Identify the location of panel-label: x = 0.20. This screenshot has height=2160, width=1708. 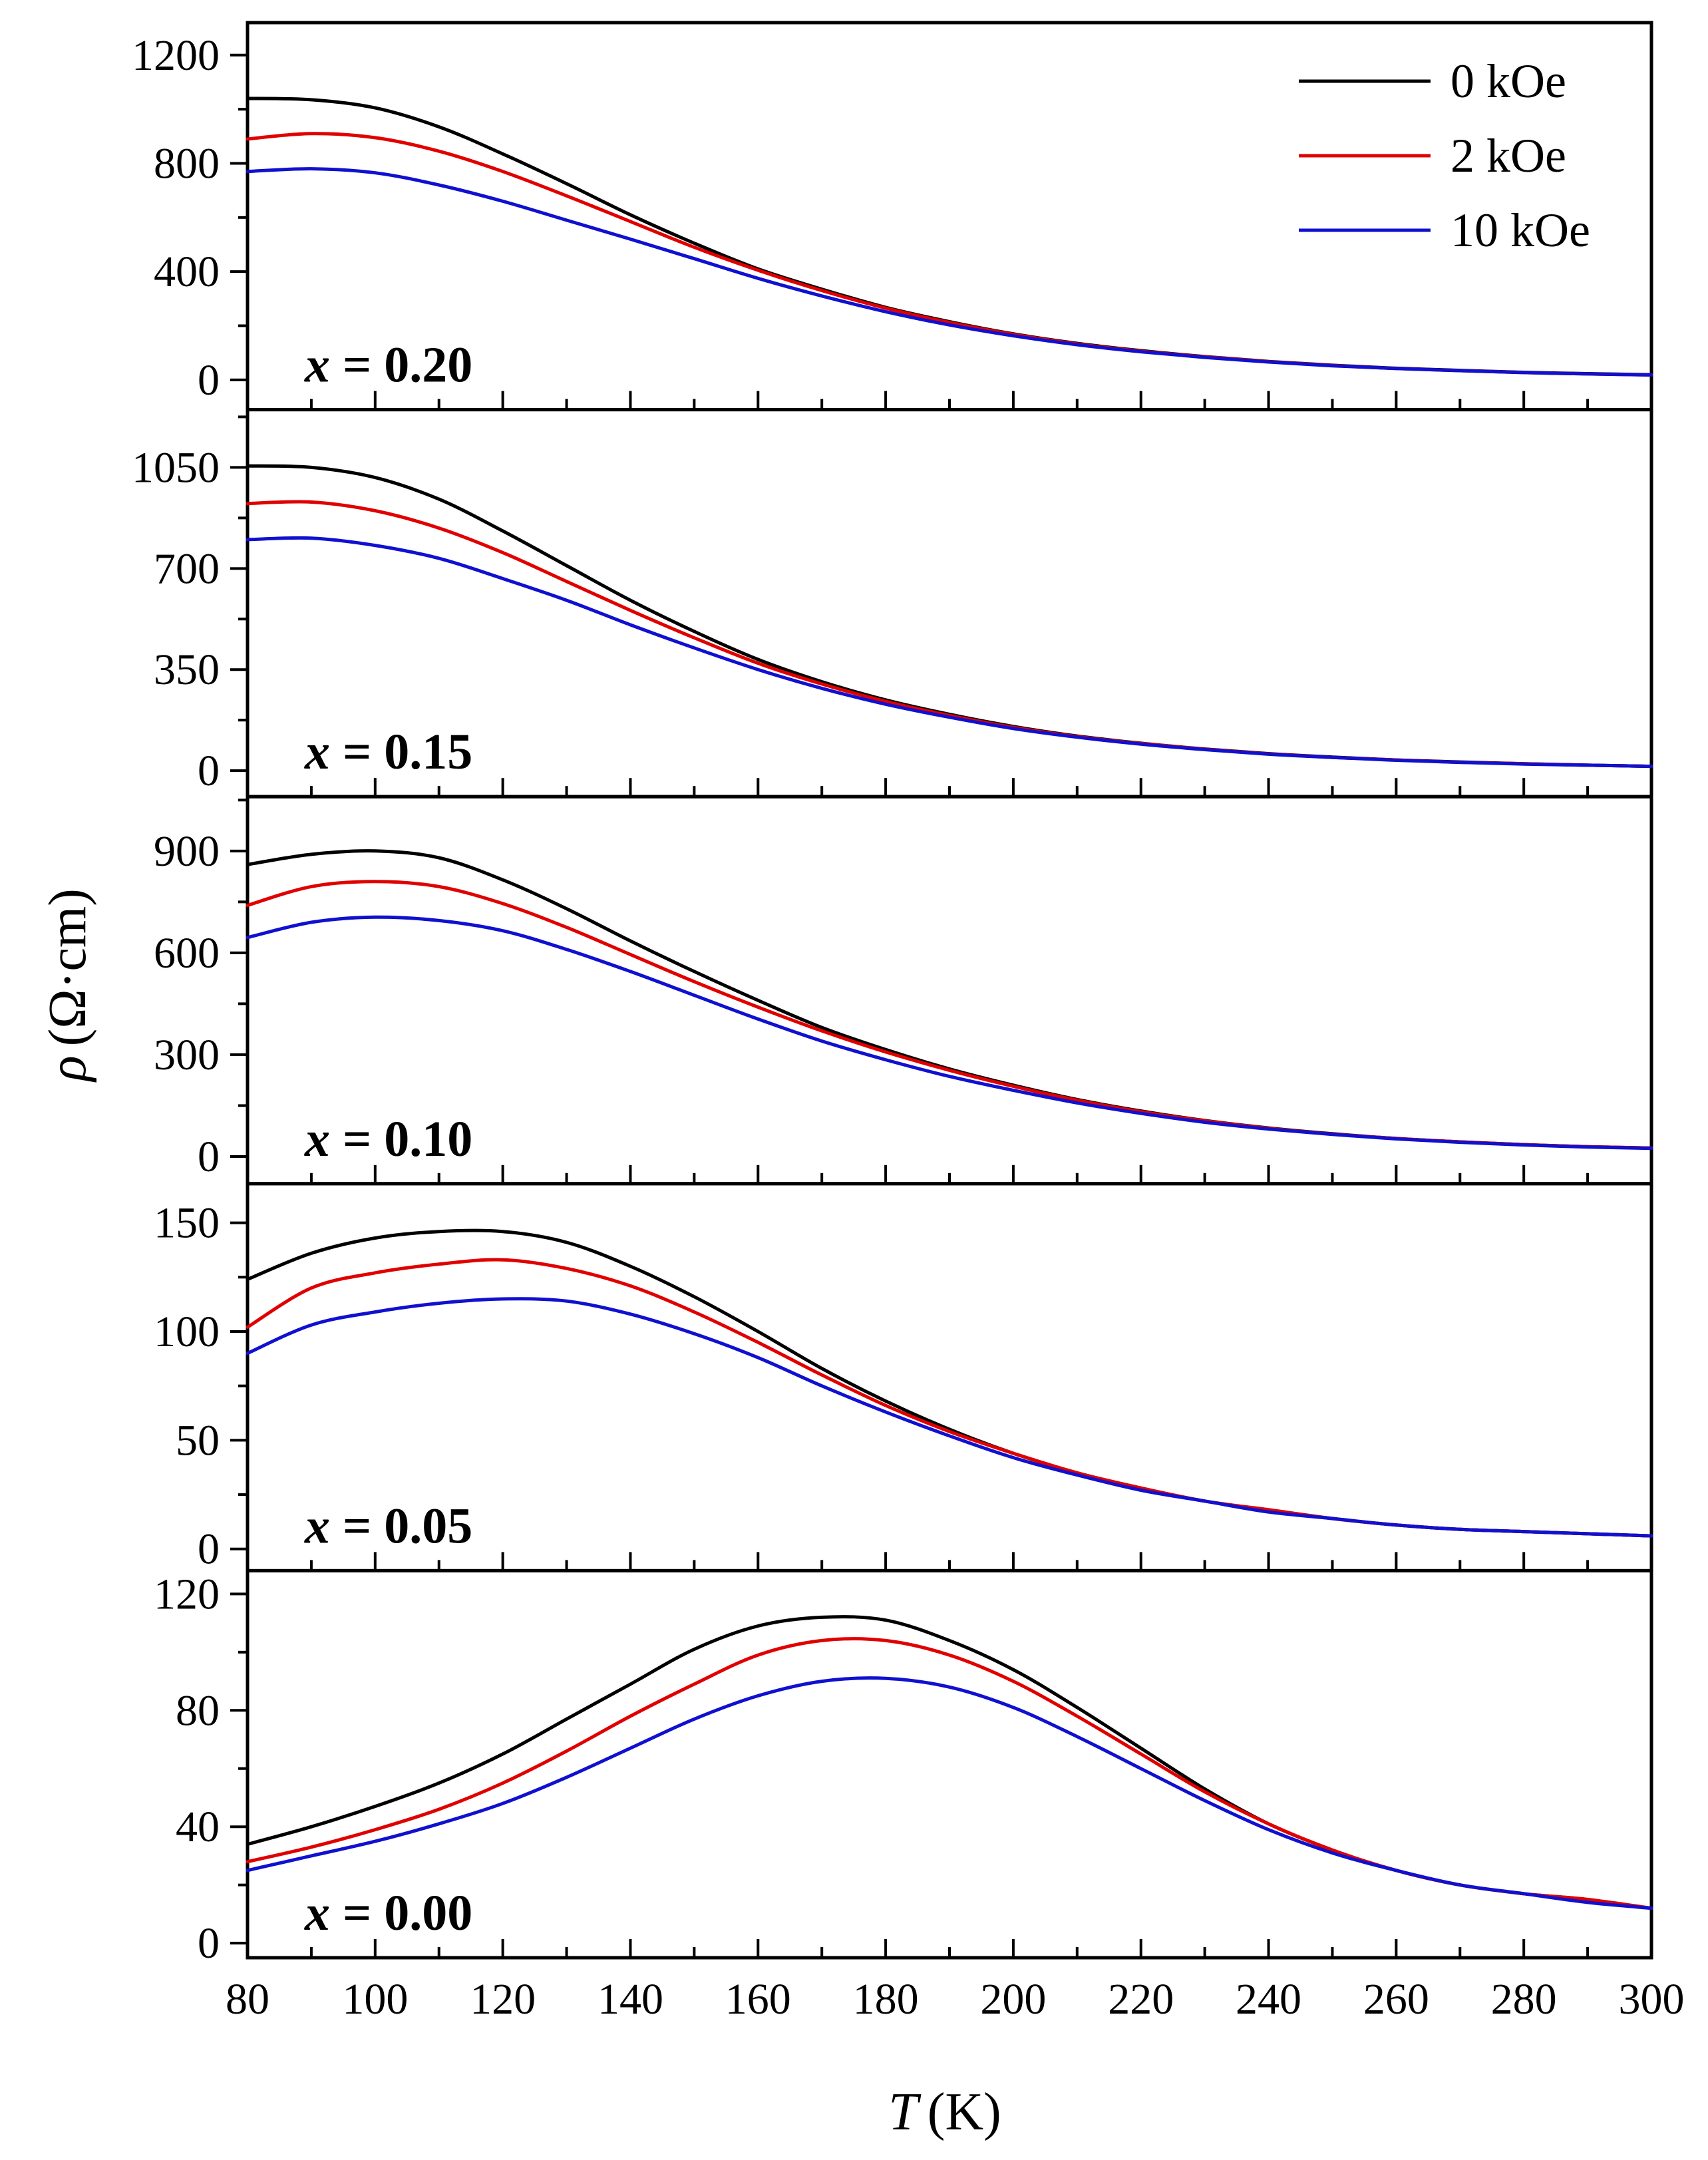
(388, 365).